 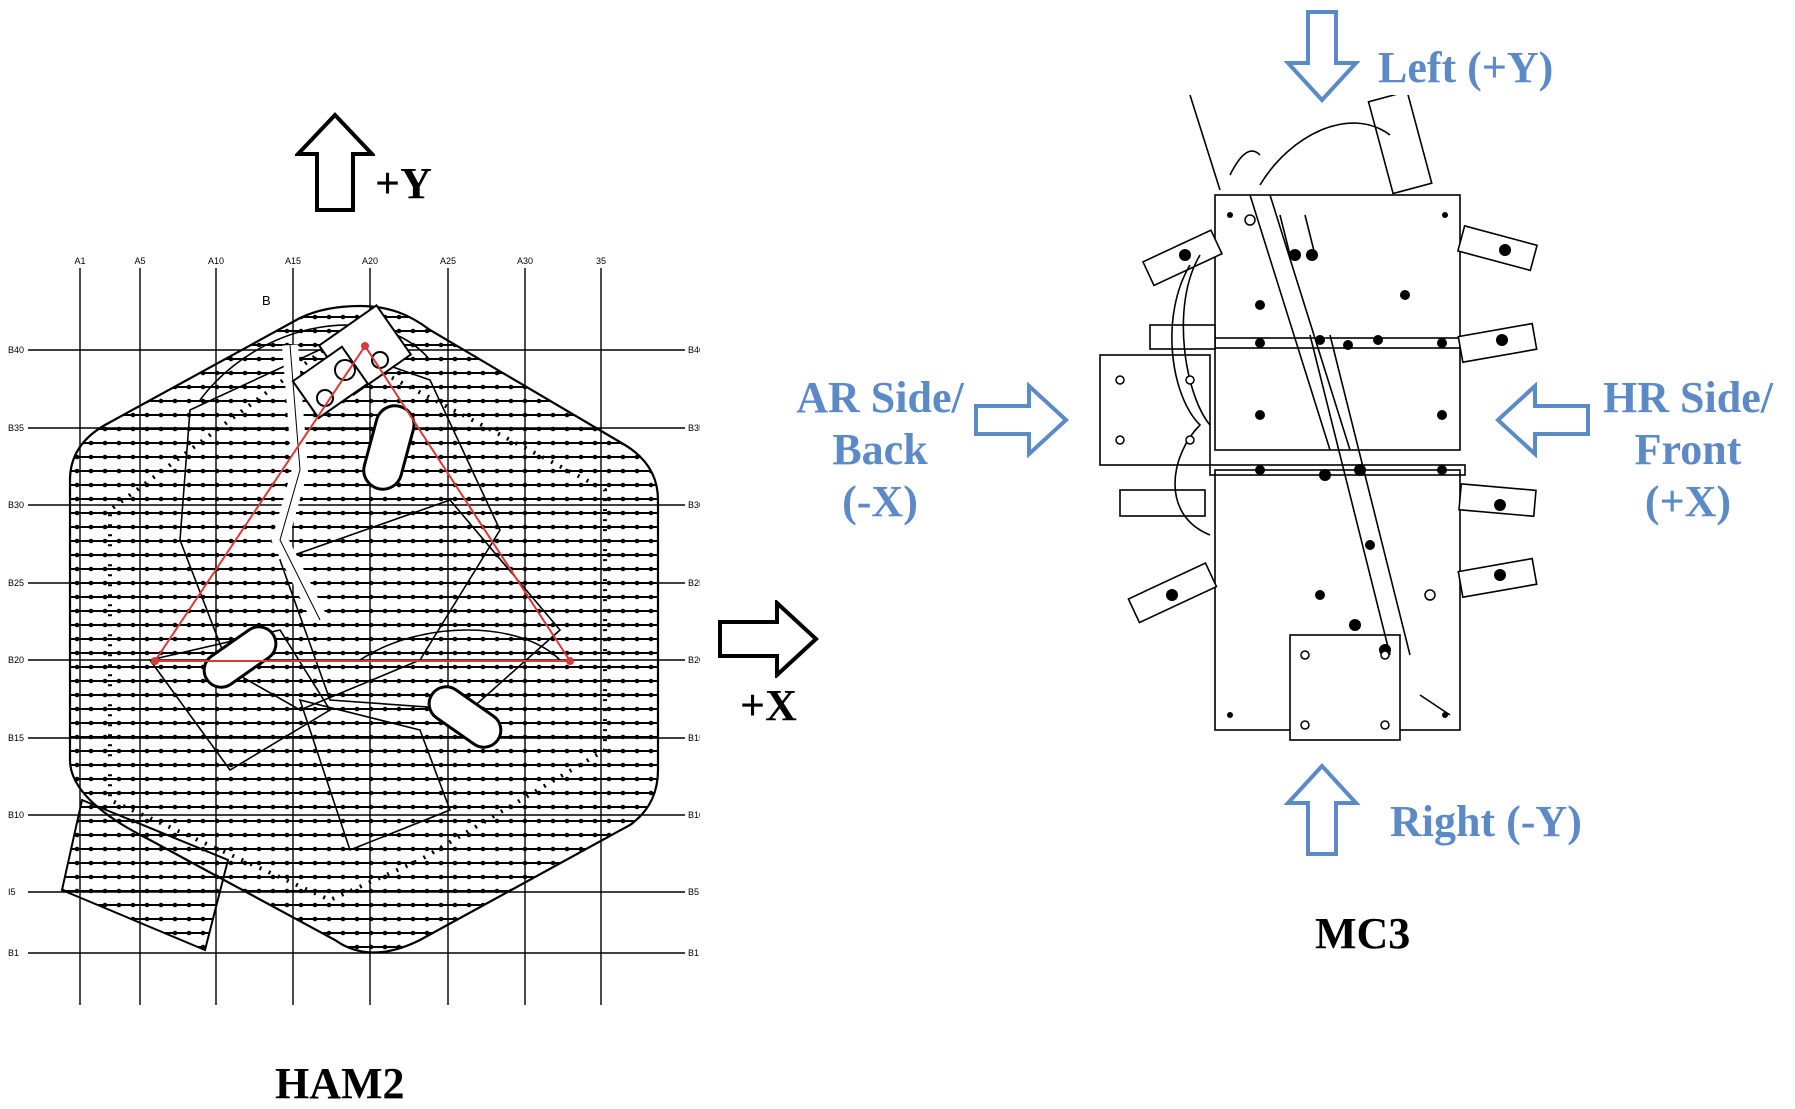 I want to click on col-label: A1, so click(x=79, y=261).